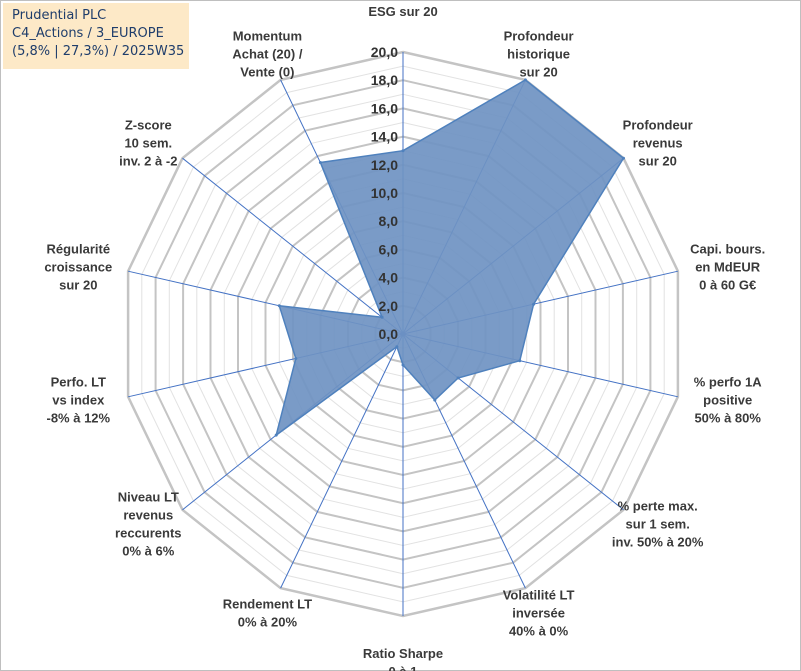  What do you see at coordinates (267, 613) in the screenshot?
I see `axis-label: Rendement LT 0% à 20%` at bounding box center [267, 613].